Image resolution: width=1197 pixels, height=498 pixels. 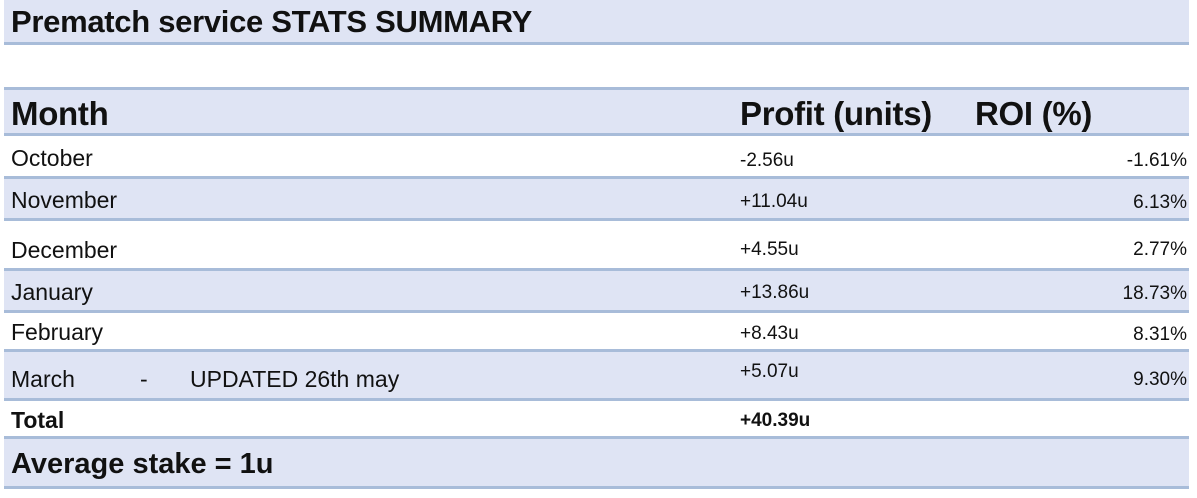 What do you see at coordinates (1160, 379) in the screenshot?
I see `roi-cell: 9.30%` at bounding box center [1160, 379].